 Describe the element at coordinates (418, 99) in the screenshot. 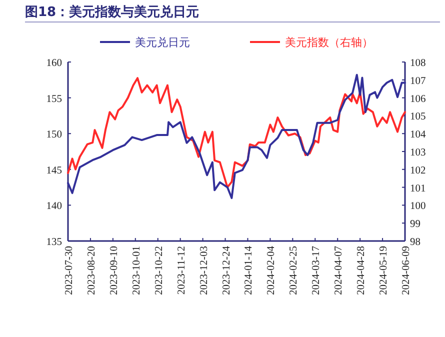

I see `y2-tick-label: 106` at that location.